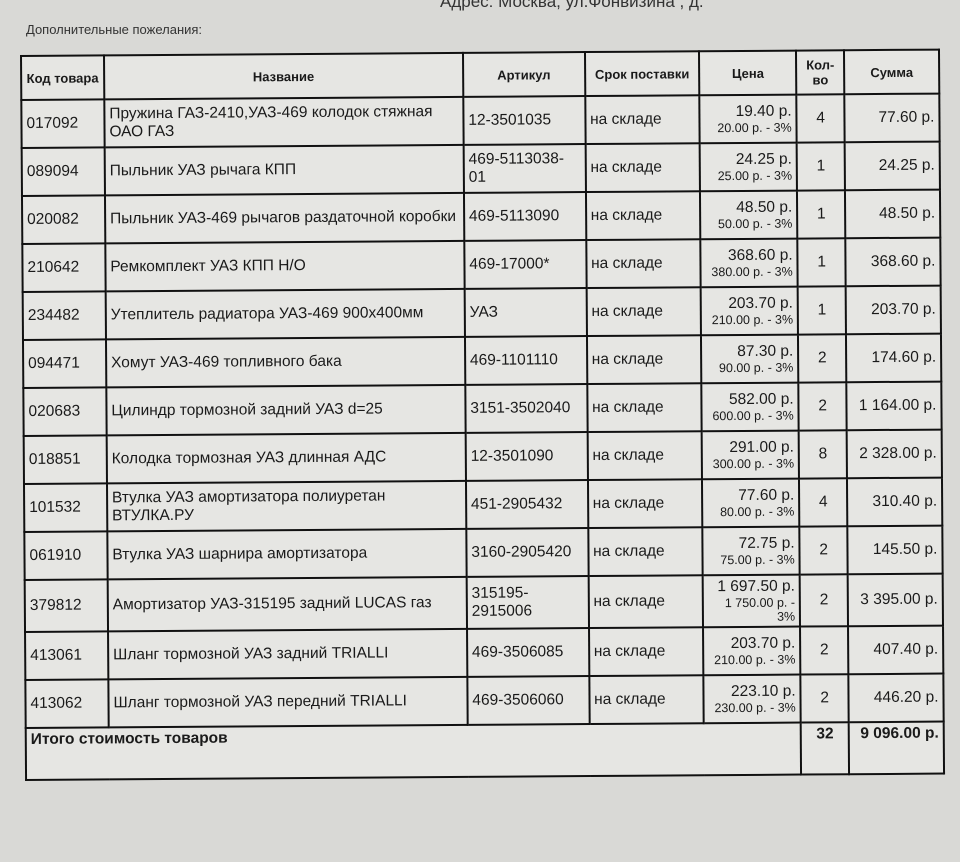  I want to click on price-value: 19.40 р., so click(763, 111).